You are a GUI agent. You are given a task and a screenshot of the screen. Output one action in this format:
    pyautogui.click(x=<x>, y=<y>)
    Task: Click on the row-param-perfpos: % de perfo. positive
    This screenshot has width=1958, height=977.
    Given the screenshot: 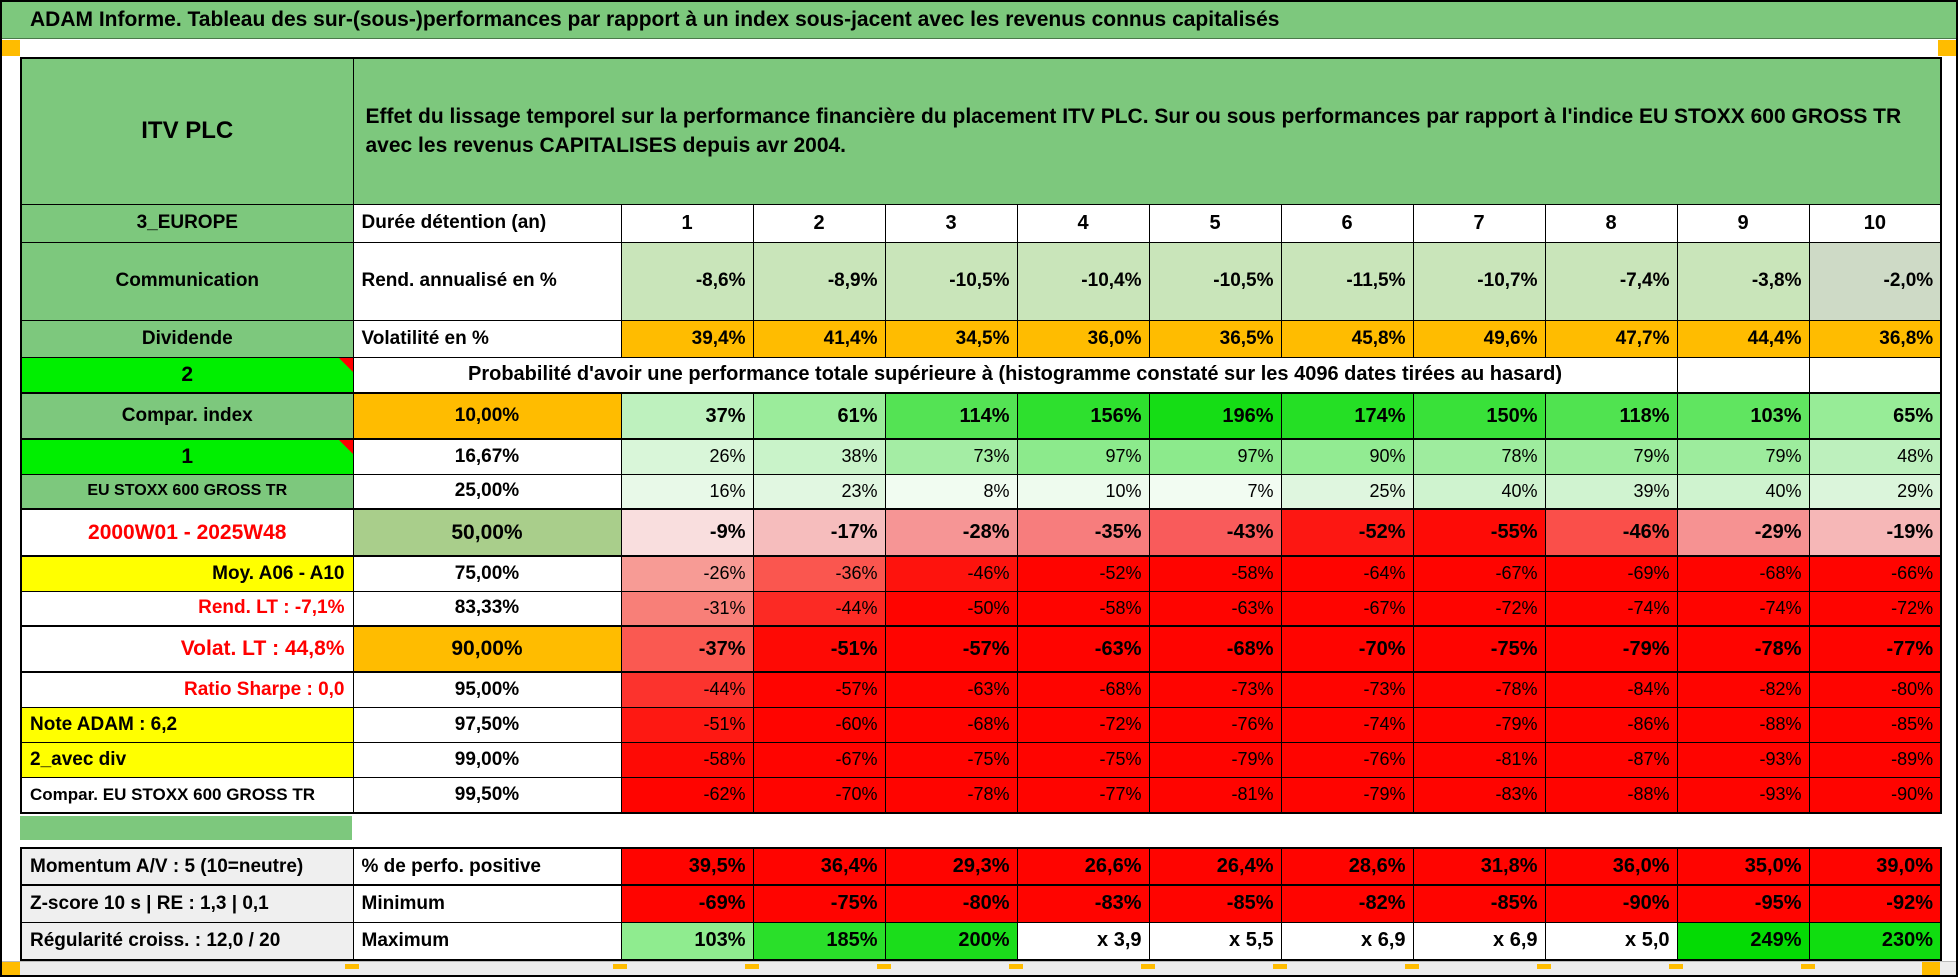 What is the action you would take?
    pyautogui.click(x=487, y=866)
    